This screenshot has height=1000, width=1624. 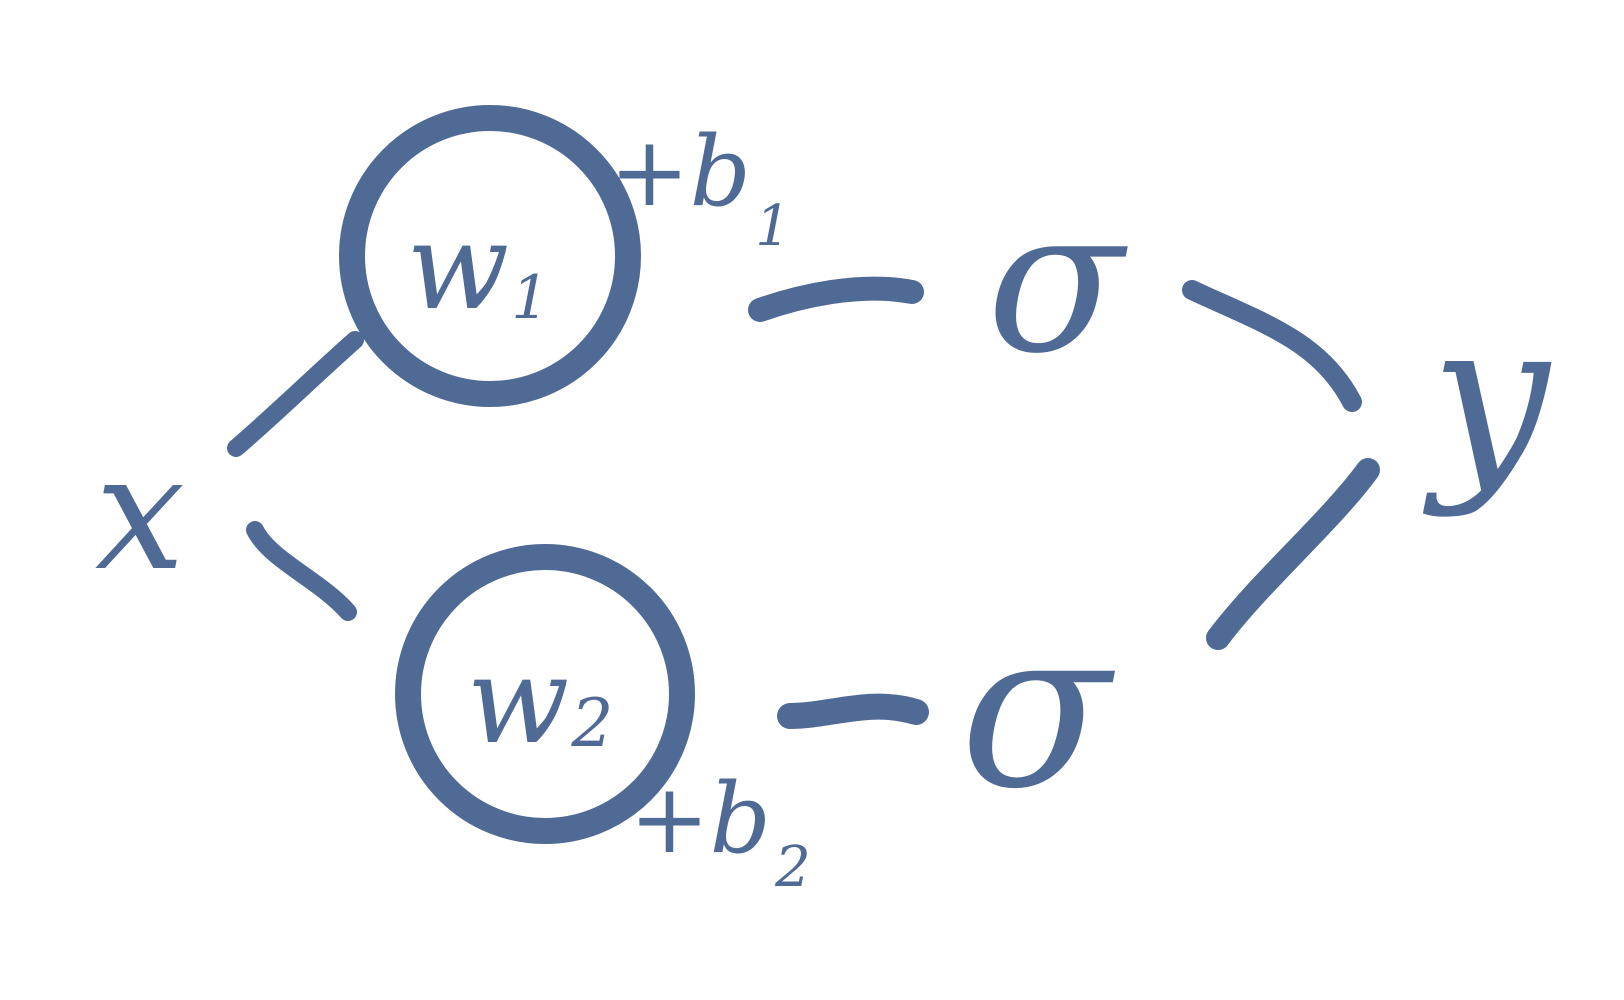 I want to click on neuron-2-circle, so click(x=545, y=694).